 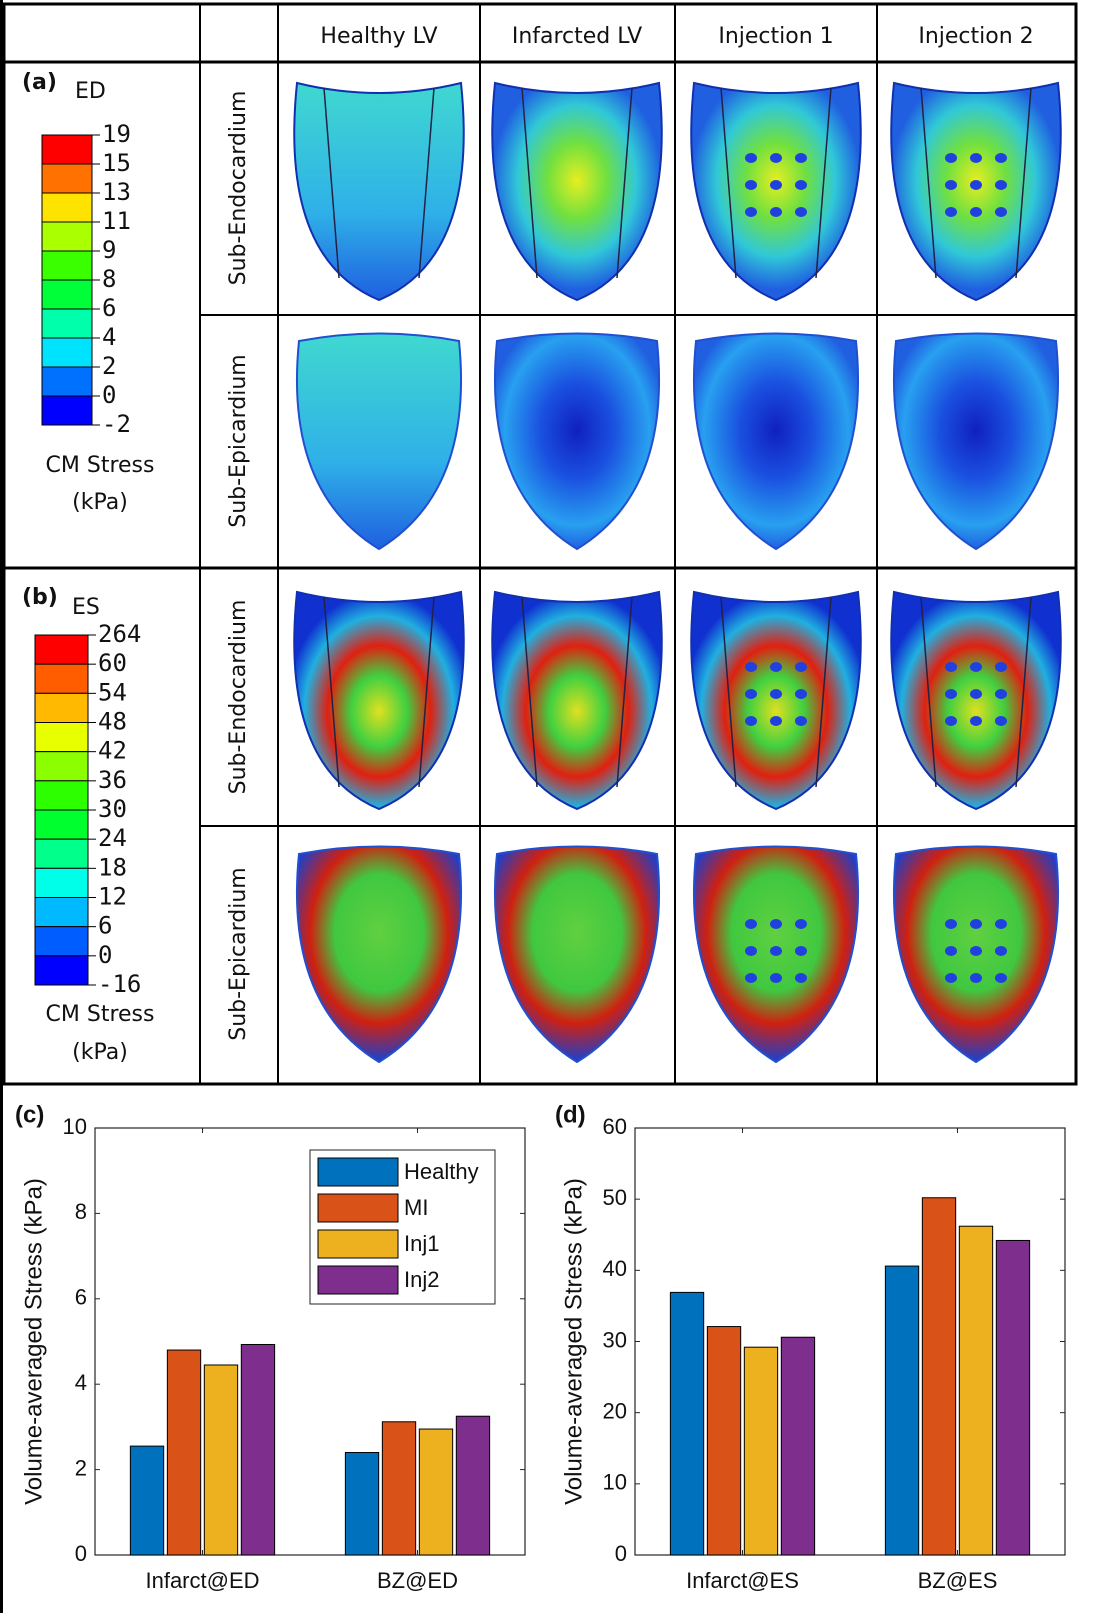 I want to click on y-tick-label: 6, so click(x=81, y=1297).